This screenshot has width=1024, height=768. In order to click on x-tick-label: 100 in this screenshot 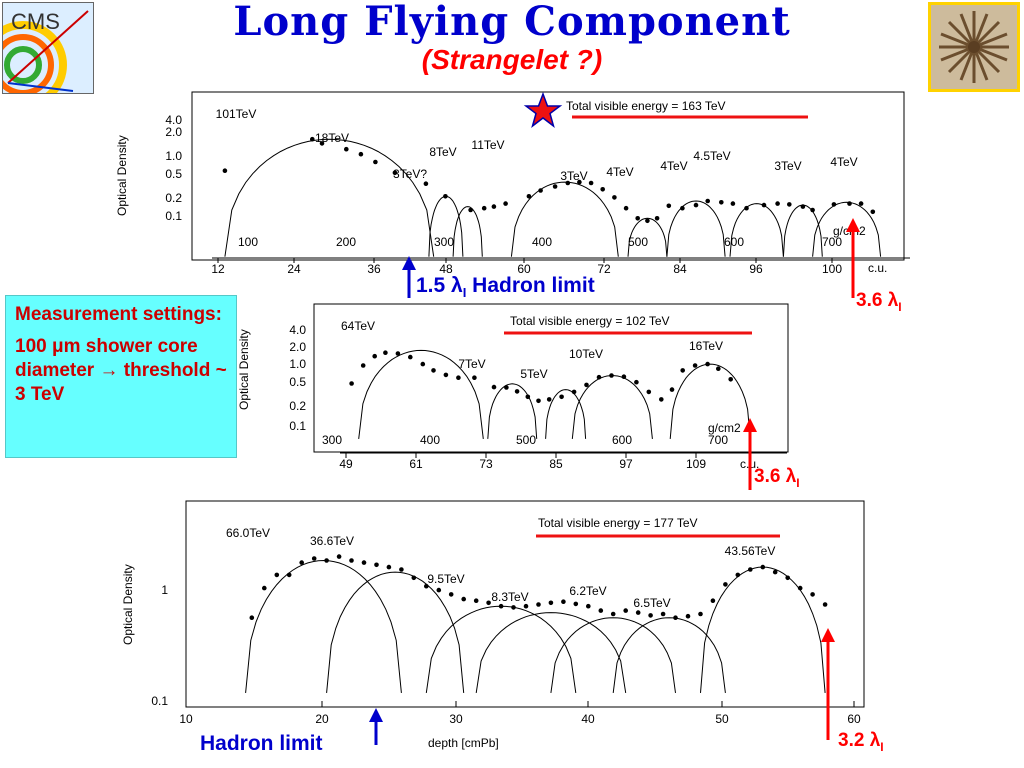, I will do `click(248, 242)`.